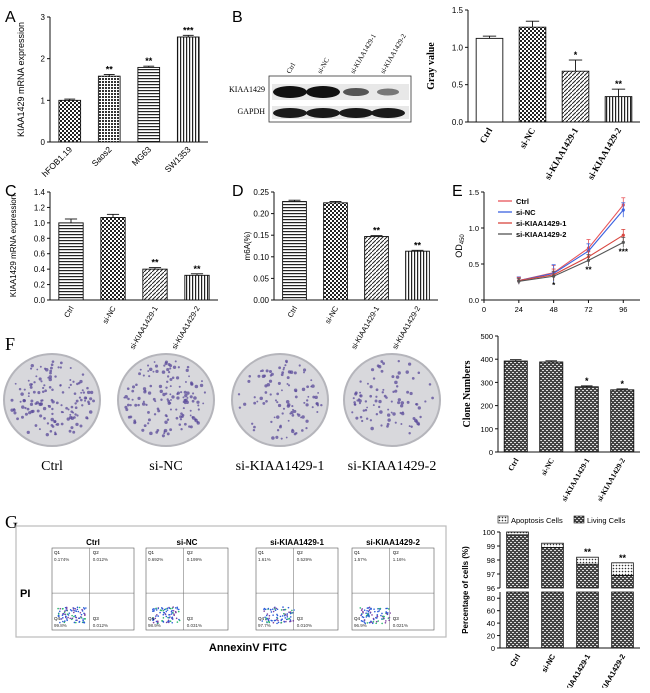  What do you see at coordinates (222, 399) in the screenshot?
I see `colony-dots` at bounding box center [222, 399].